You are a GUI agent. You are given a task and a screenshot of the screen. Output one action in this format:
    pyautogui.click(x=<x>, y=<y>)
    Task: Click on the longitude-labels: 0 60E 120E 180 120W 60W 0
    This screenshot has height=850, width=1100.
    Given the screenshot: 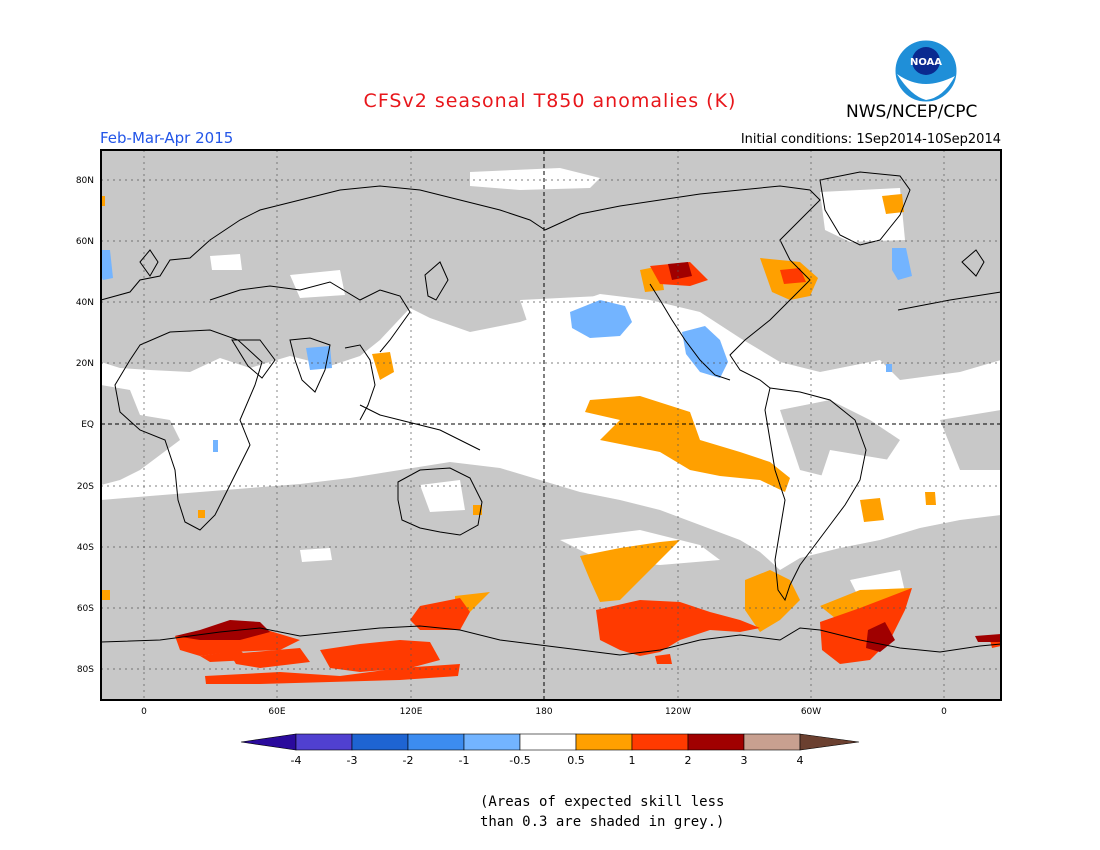 What is the action you would take?
    pyautogui.click(x=544, y=712)
    